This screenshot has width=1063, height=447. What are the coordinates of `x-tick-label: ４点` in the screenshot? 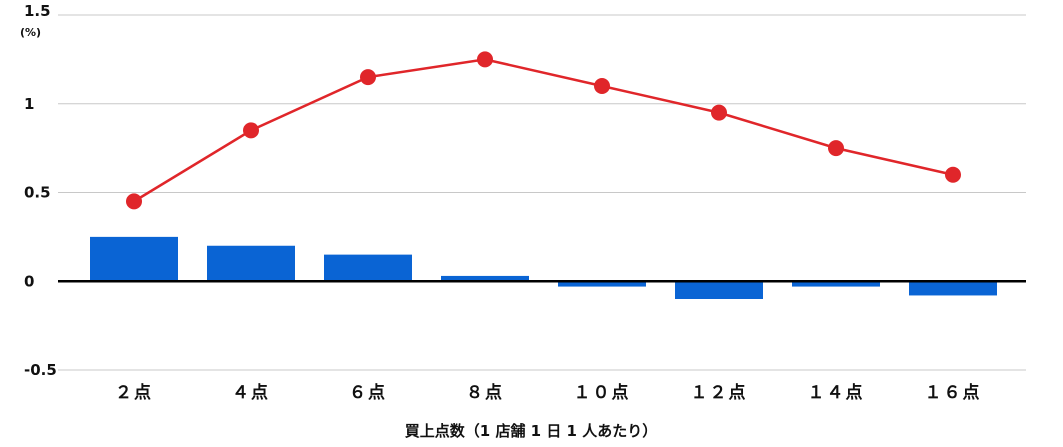 It's located at (251, 392).